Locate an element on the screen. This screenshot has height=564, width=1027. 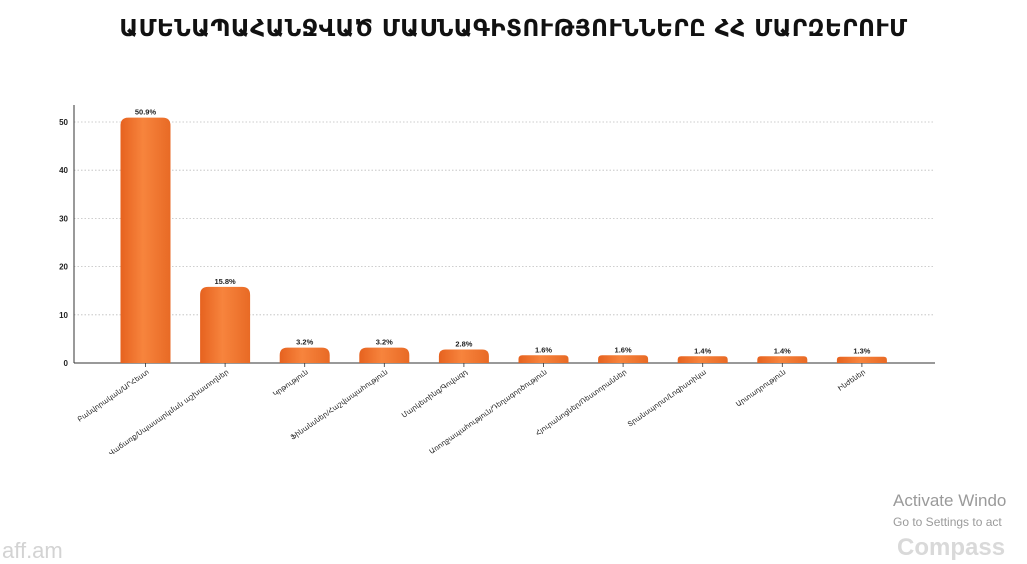
x-tick-label: Բանվորական/ԱՐՀեստ is located at coordinates (113, 396).